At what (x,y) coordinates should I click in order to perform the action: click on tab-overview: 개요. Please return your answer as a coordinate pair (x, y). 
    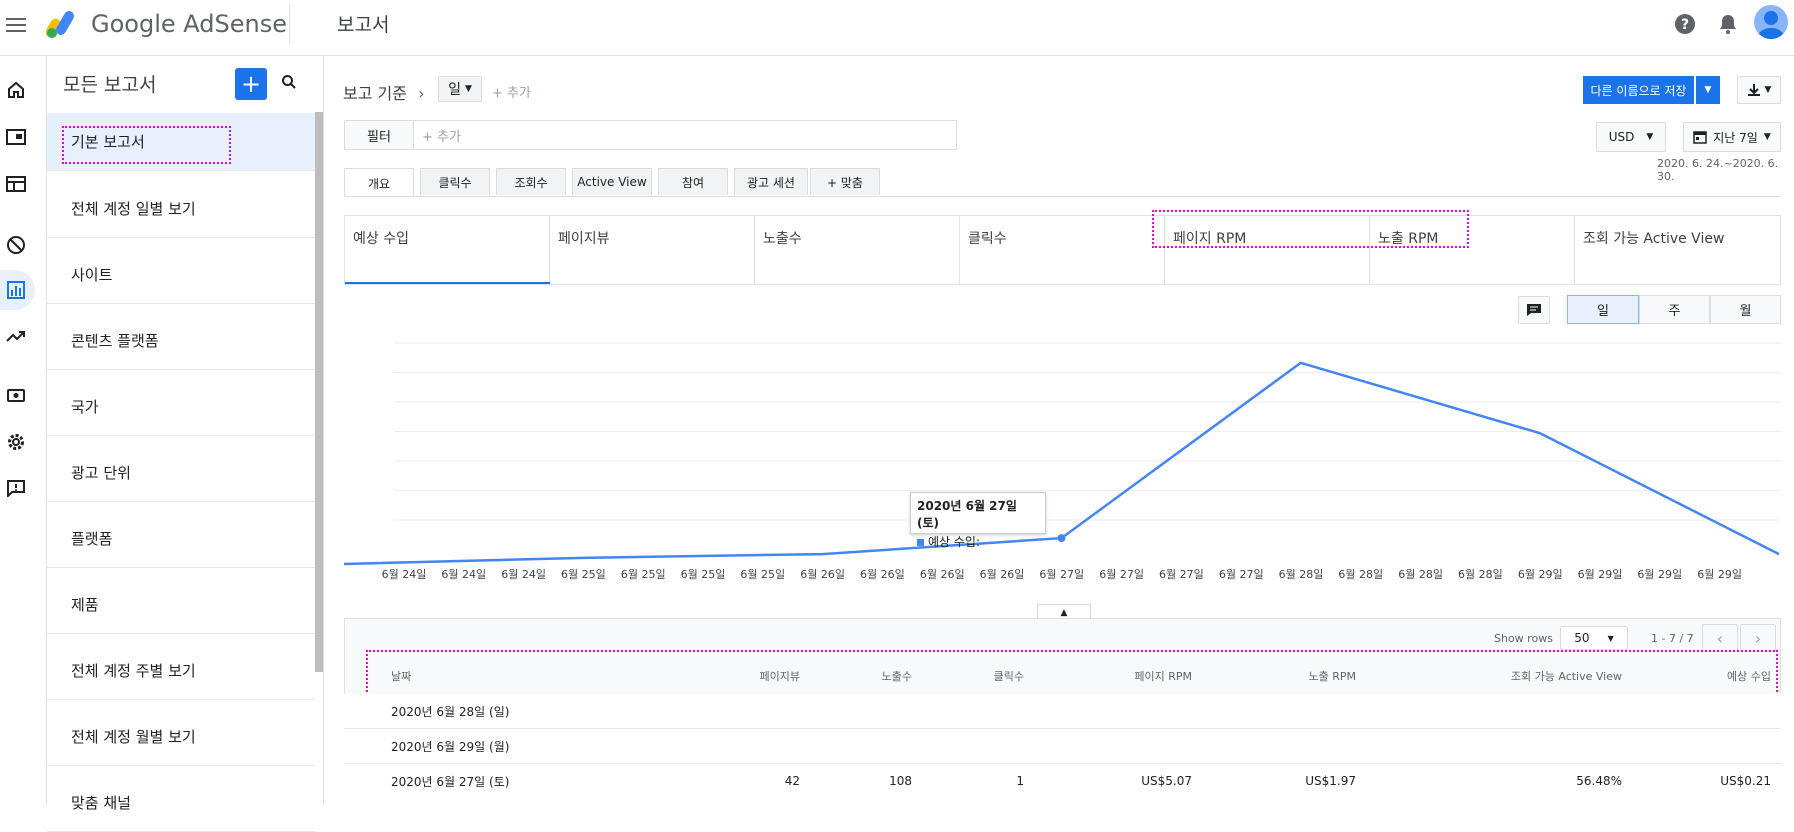
    Looking at the image, I should click on (379, 182).